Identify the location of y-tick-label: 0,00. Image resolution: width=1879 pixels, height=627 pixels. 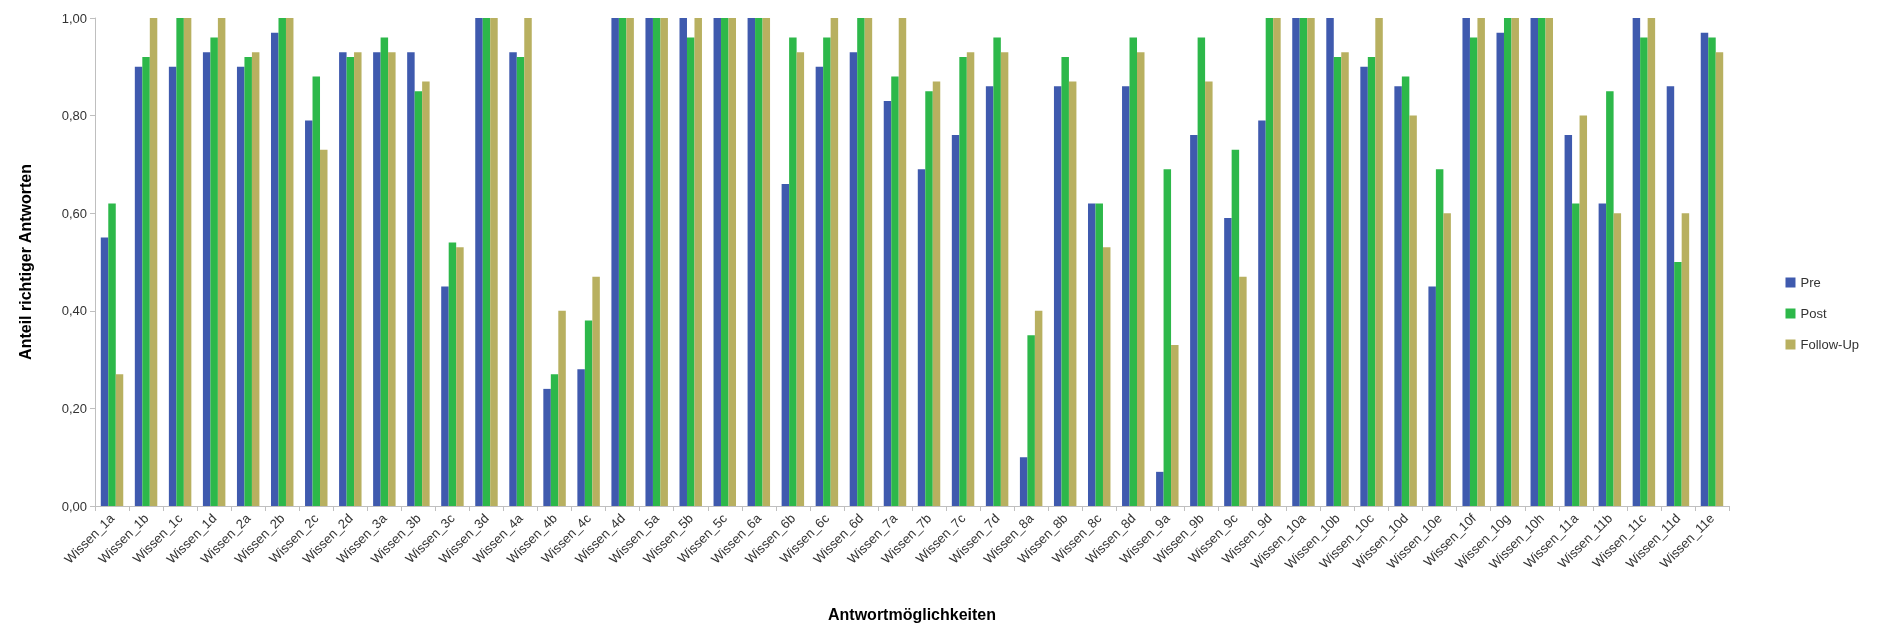
(74, 506).